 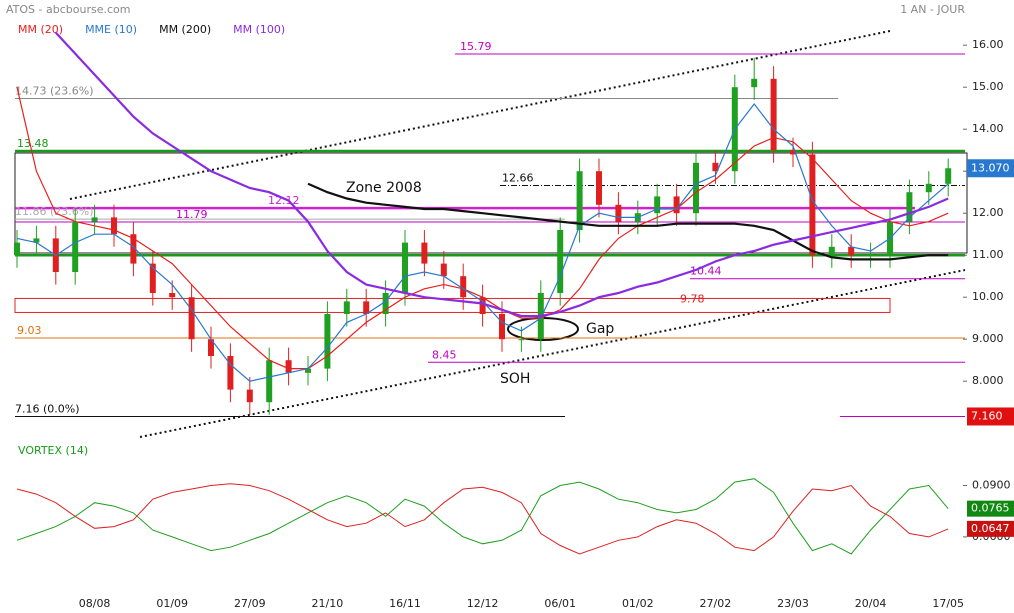 What do you see at coordinates (452, 305) in the screenshot?
I see `level-box` at bounding box center [452, 305].